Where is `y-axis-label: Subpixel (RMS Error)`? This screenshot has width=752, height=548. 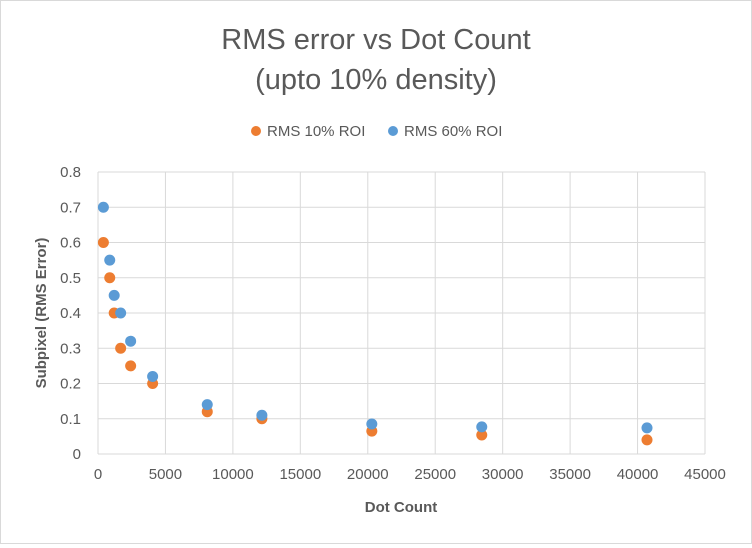
y-axis-label: Subpixel (RMS Error) is located at coordinates (41, 313).